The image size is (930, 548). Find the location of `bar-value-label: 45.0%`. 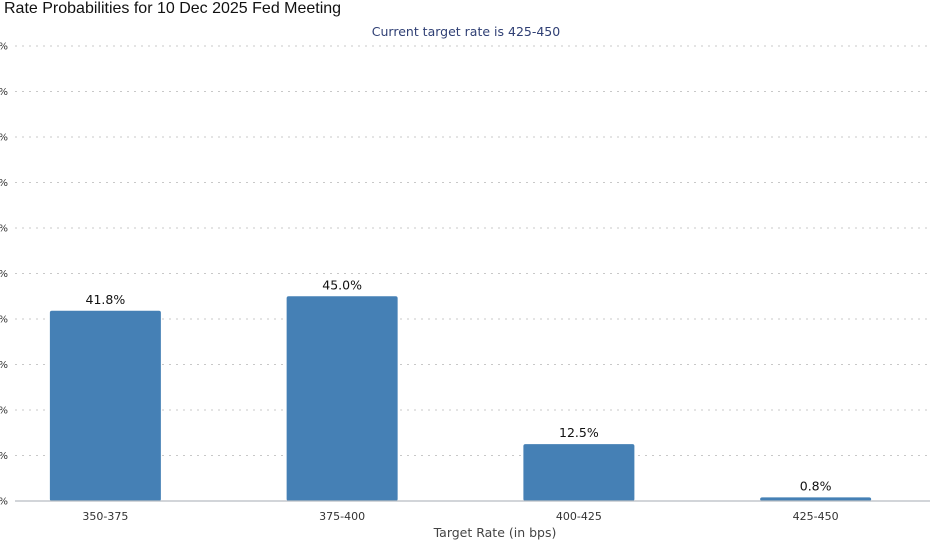

bar-value-label: 45.0% is located at coordinates (342, 284).